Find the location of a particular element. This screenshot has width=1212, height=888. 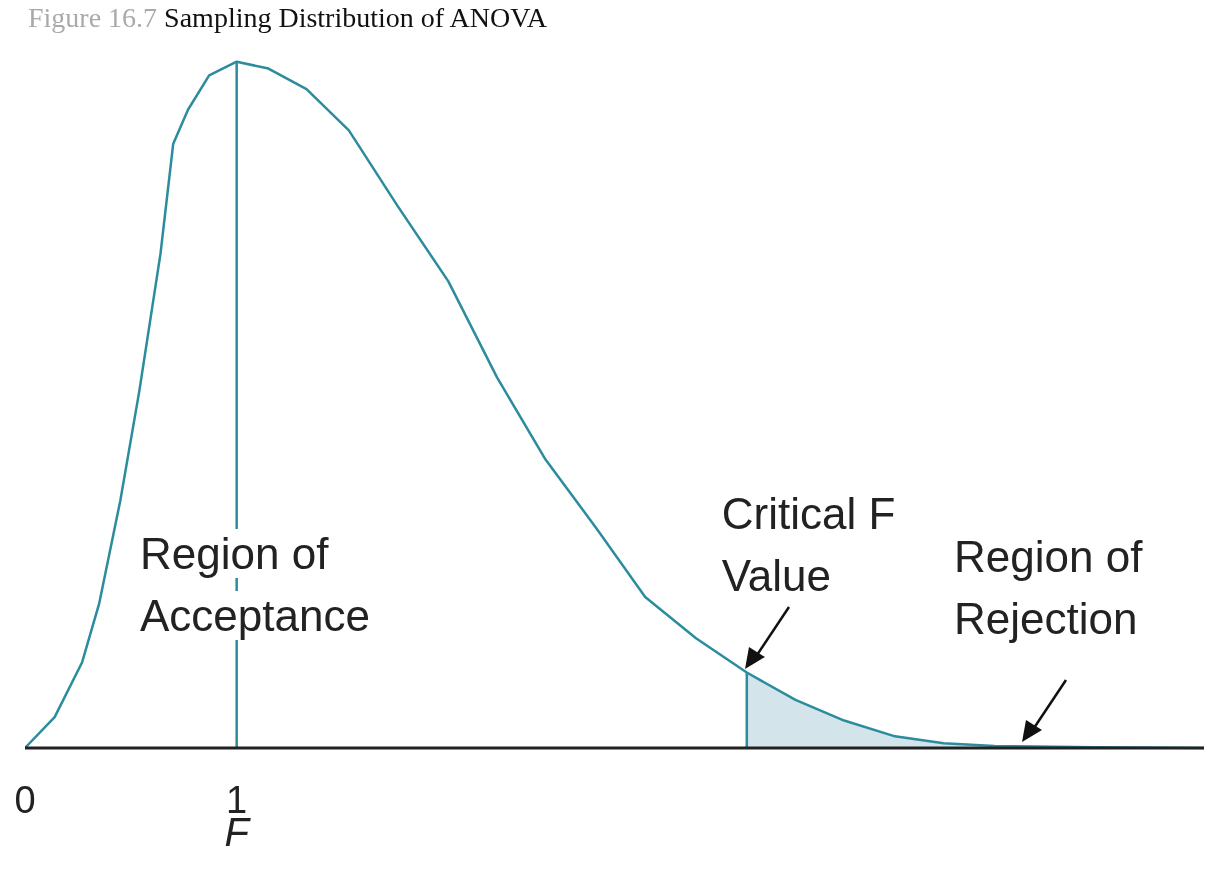

annotation: Region of Acceptance is located at coordinates (255, 584).